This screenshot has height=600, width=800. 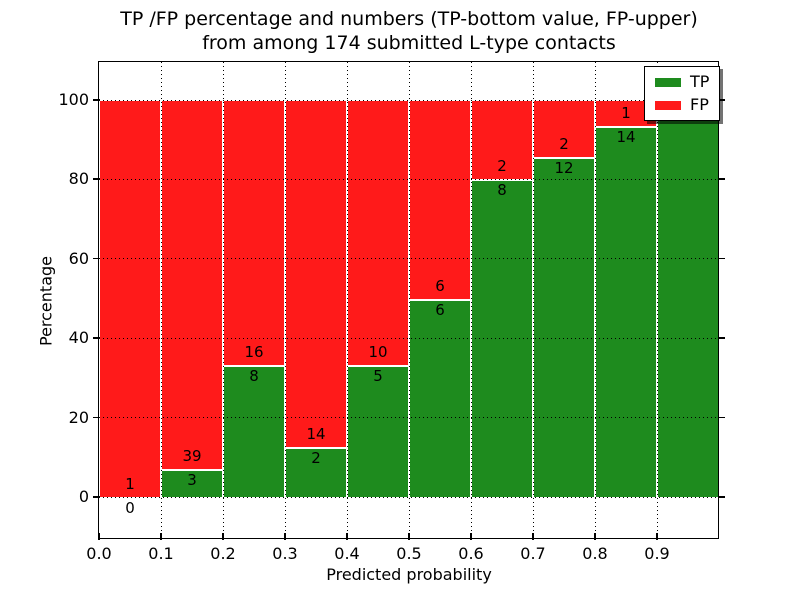 What do you see at coordinates (668, 82) in the screenshot?
I see `tp-swatch-icon` at bounding box center [668, 82].